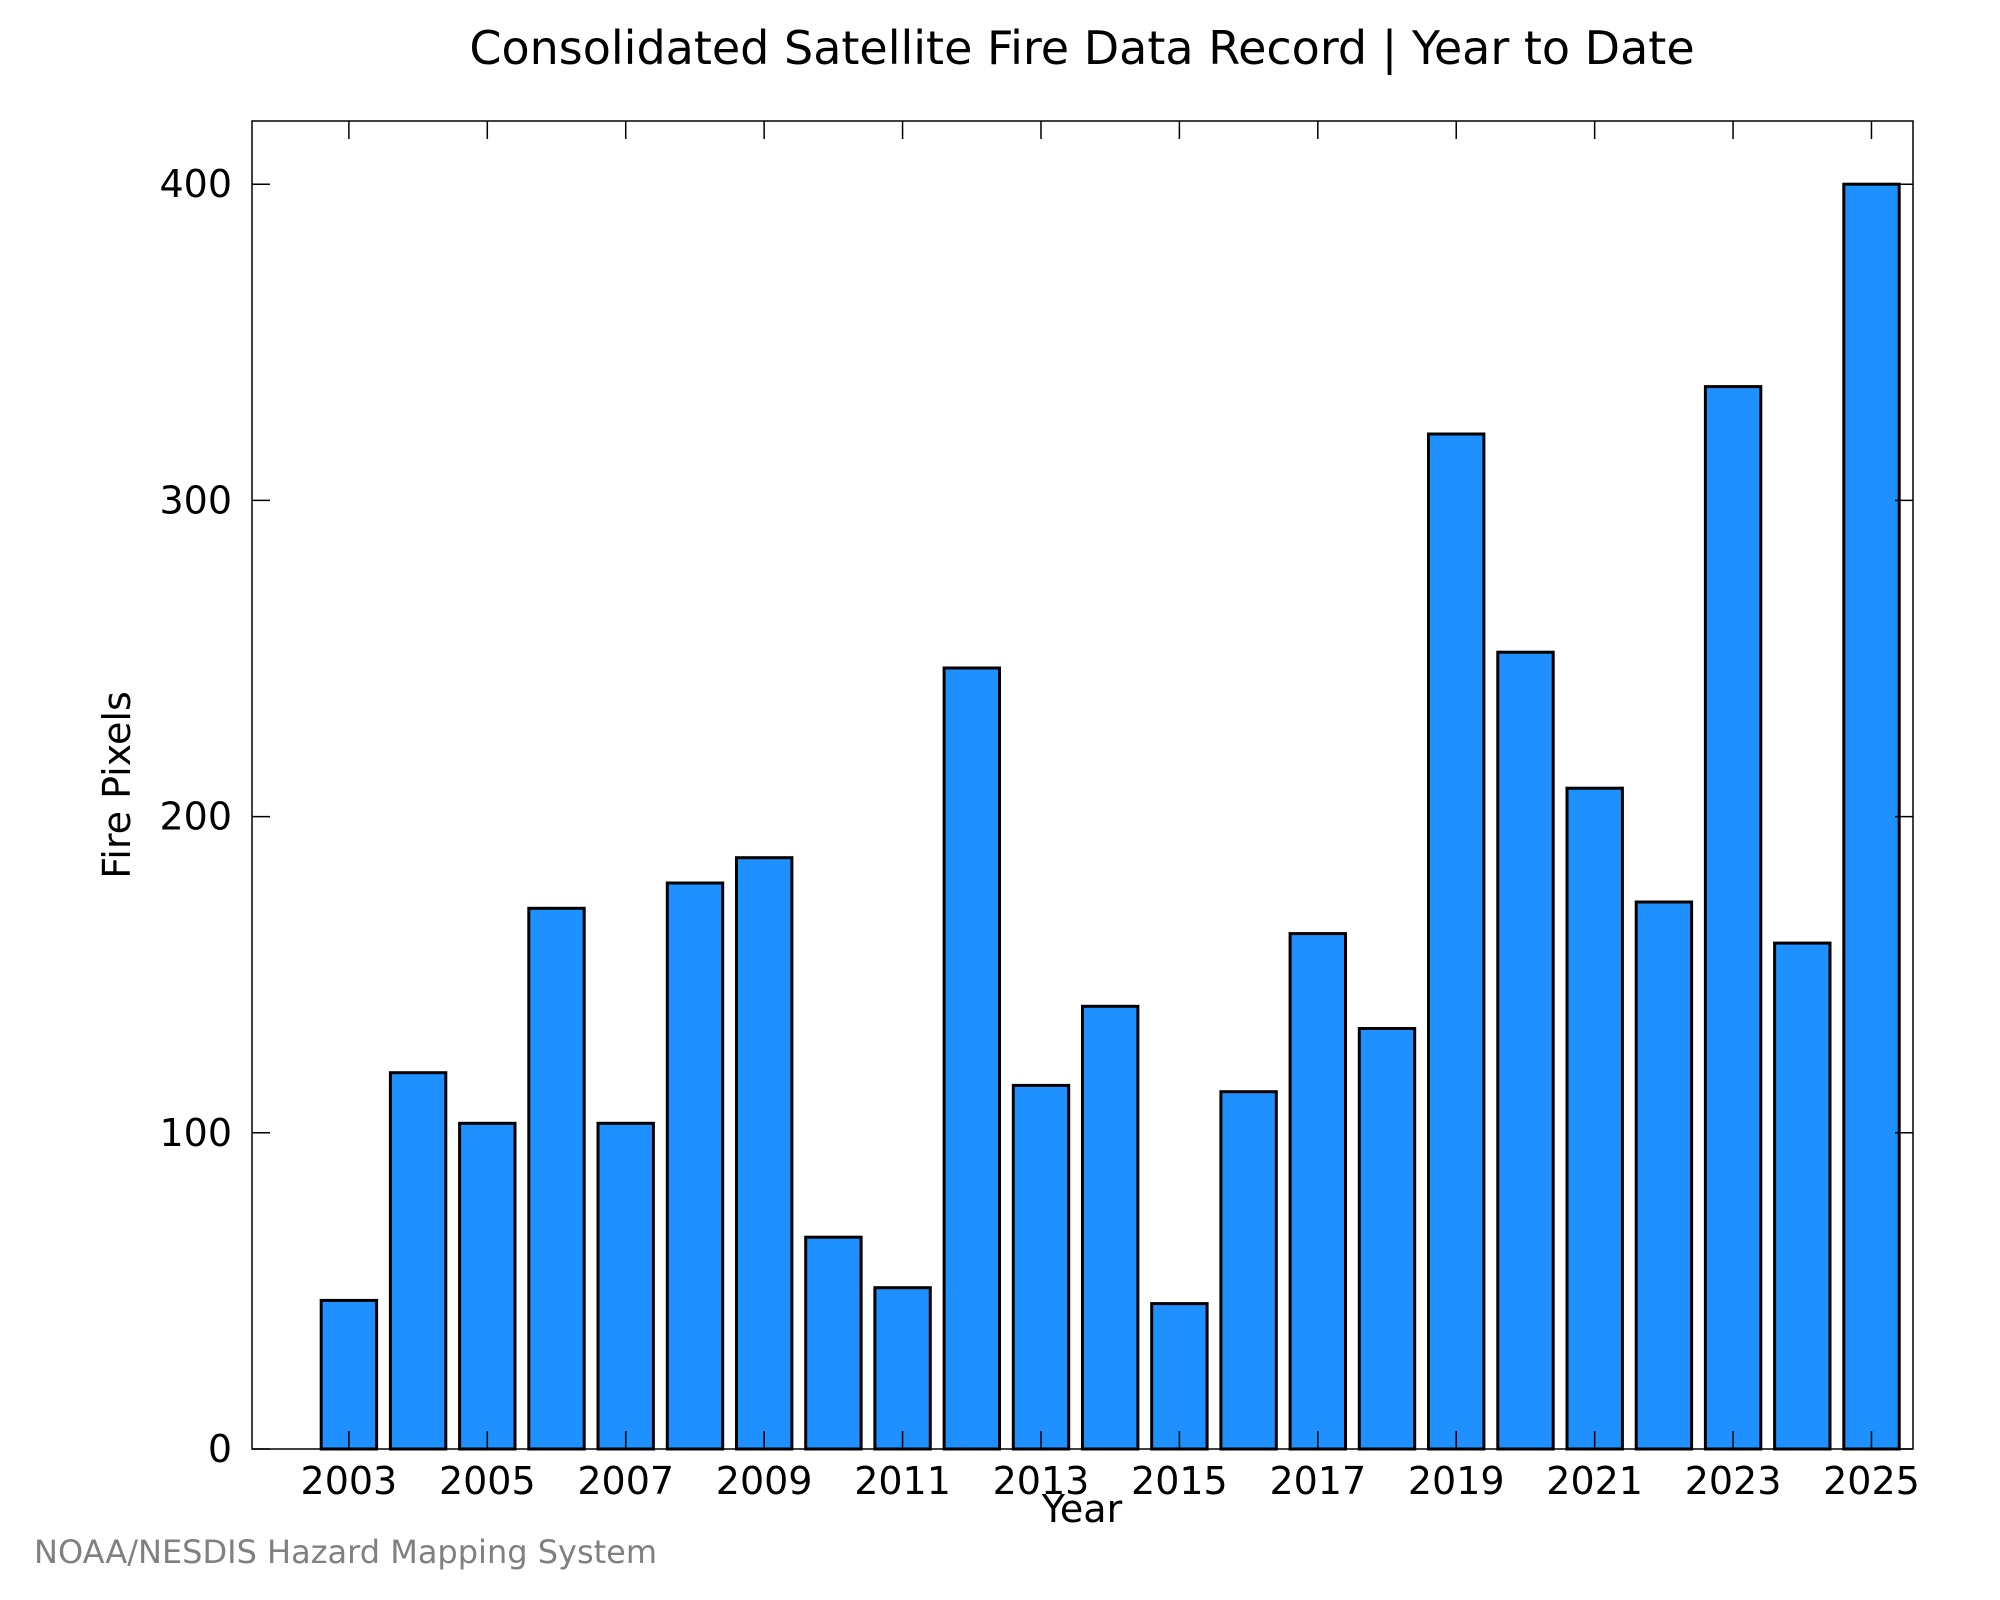 The width and height of the screenshot is (2000, 1600). What do you see at coordinates (833, 1343) in the screenshot?
I see `bar-2010` at bounding box center [833, 1343].